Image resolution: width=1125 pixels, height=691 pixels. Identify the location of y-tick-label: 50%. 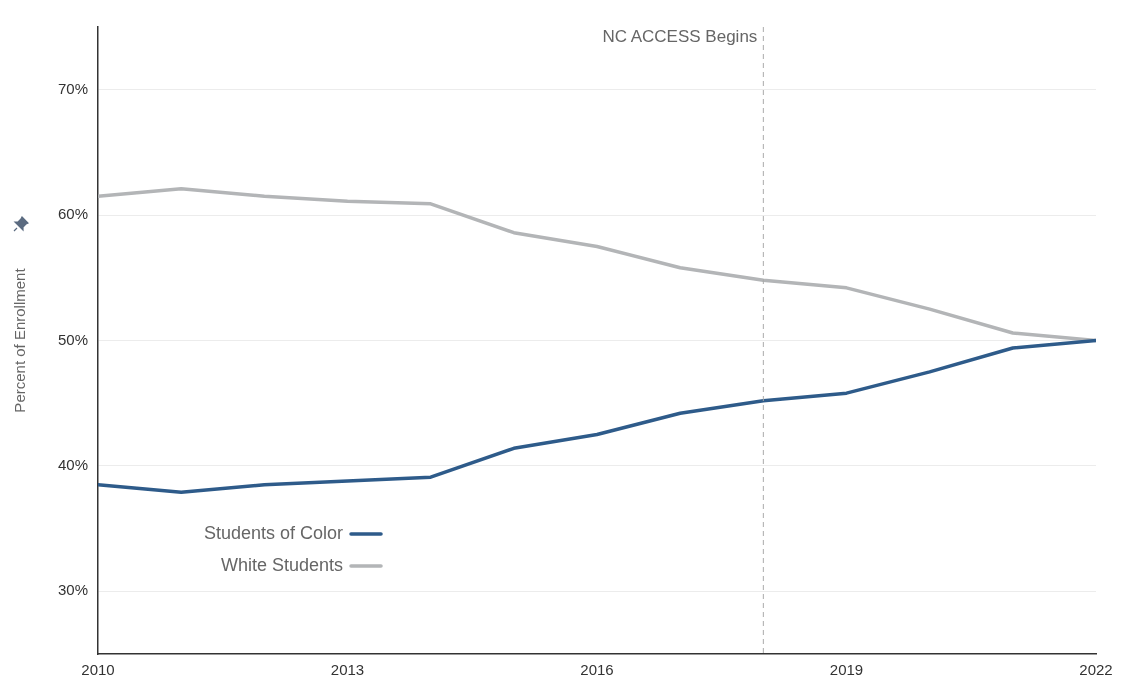
(73, 339).